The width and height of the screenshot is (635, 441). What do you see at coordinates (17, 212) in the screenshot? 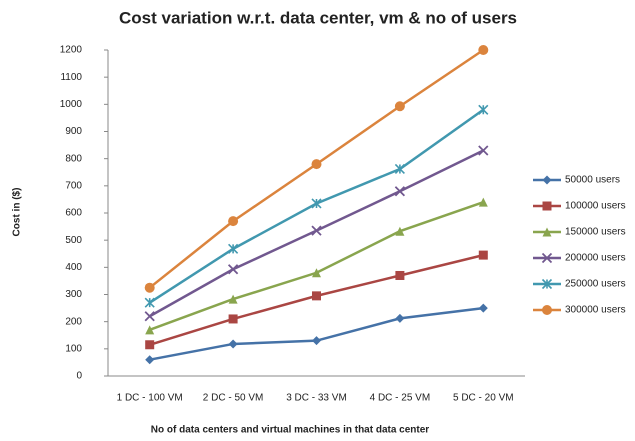
I see `y-axis-title: Cost in ($)` at bounding box center [17, 212].